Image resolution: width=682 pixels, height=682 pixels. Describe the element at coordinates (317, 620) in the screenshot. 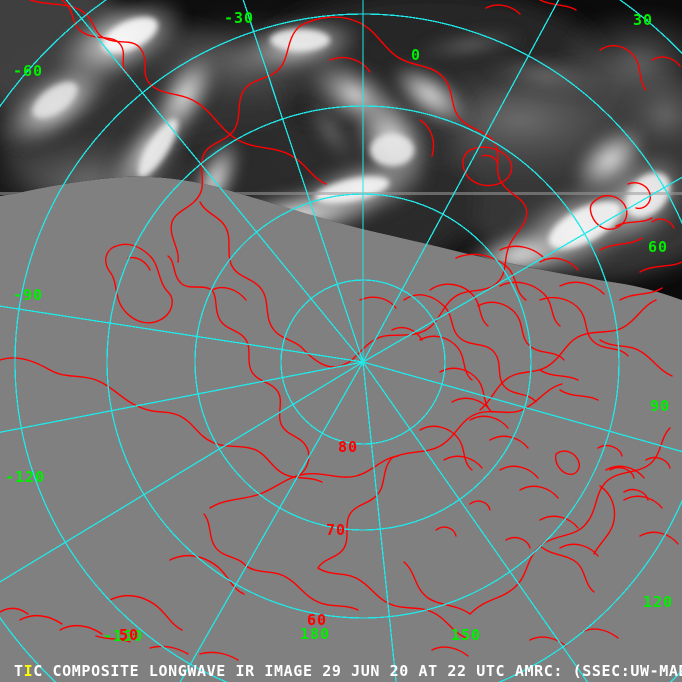

I see `latitude-label-60: 60` at that location.